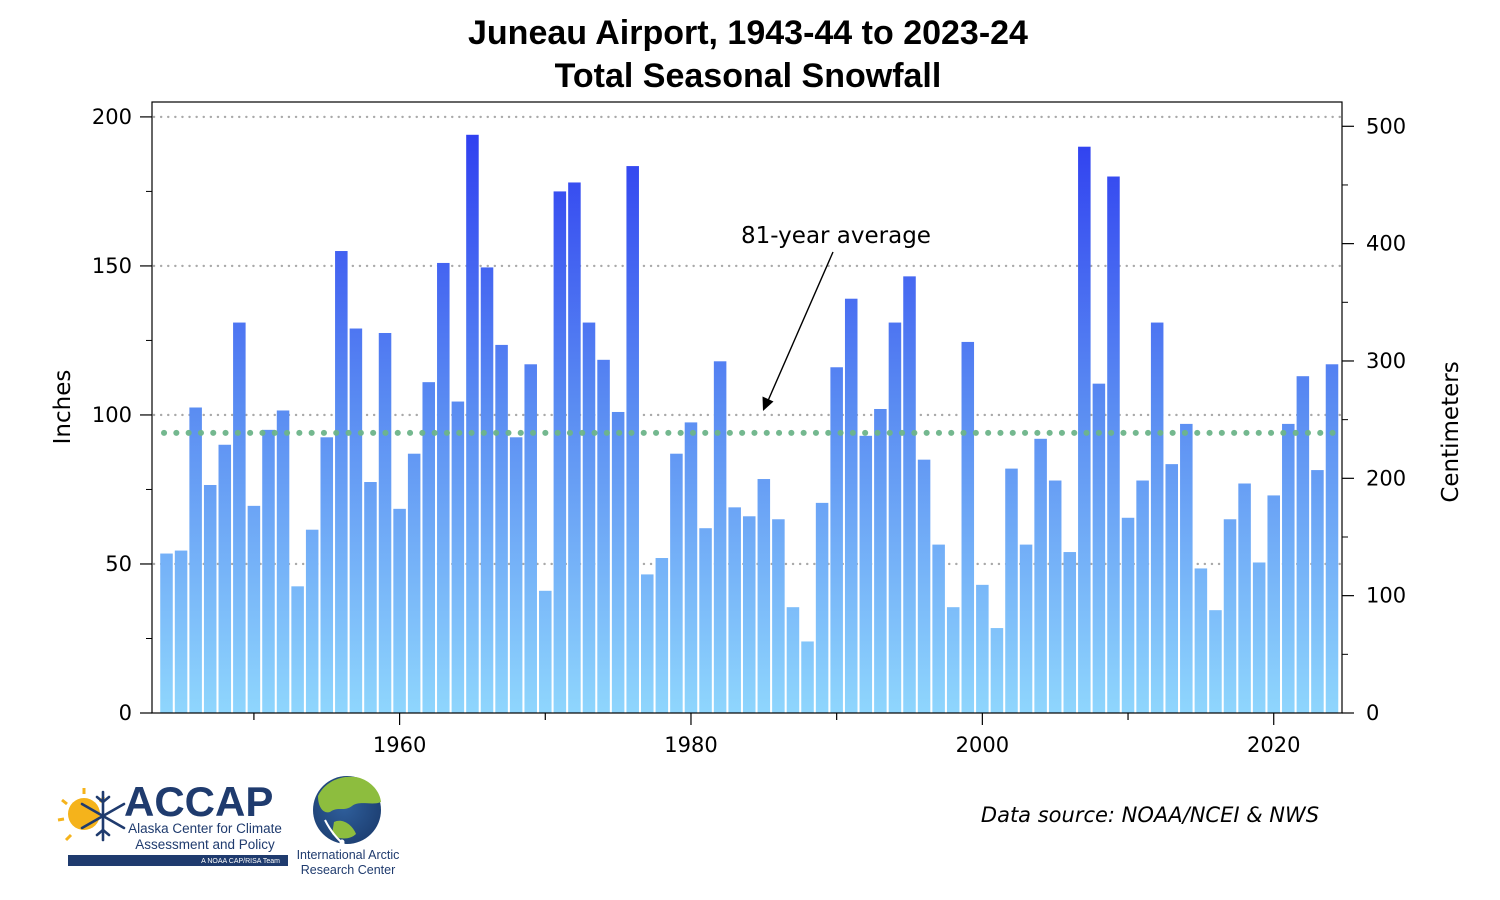 Image resolution: width=1500 pixels, height=900 pixels. I want to click on bar-2014, so click(1186, 568).